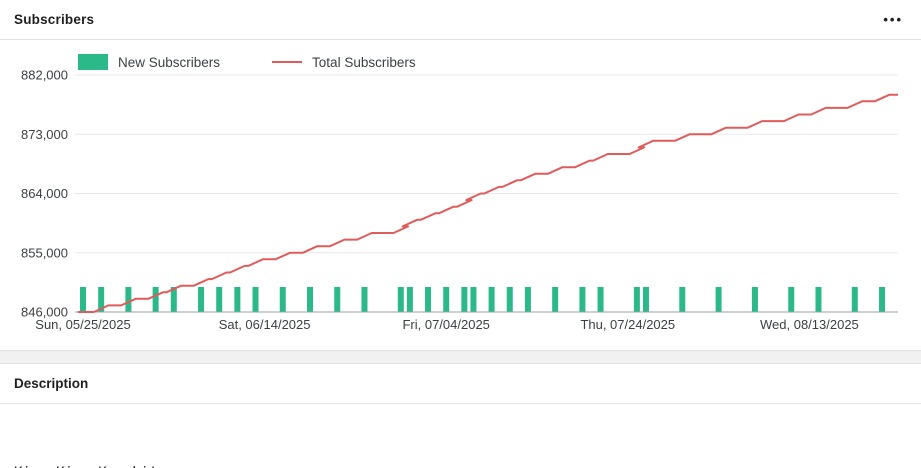  I want to click on x-axis-tick-label: Fri, 07/04/2025, so click(445, 324).